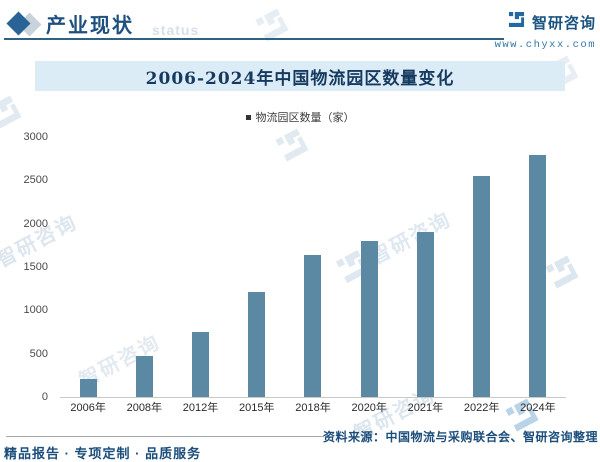 This screenshot has height=462, width=600. Describe the element at coordinates (88, 275) in the screenshot. I see `bar-slot: 2006年` at that location.